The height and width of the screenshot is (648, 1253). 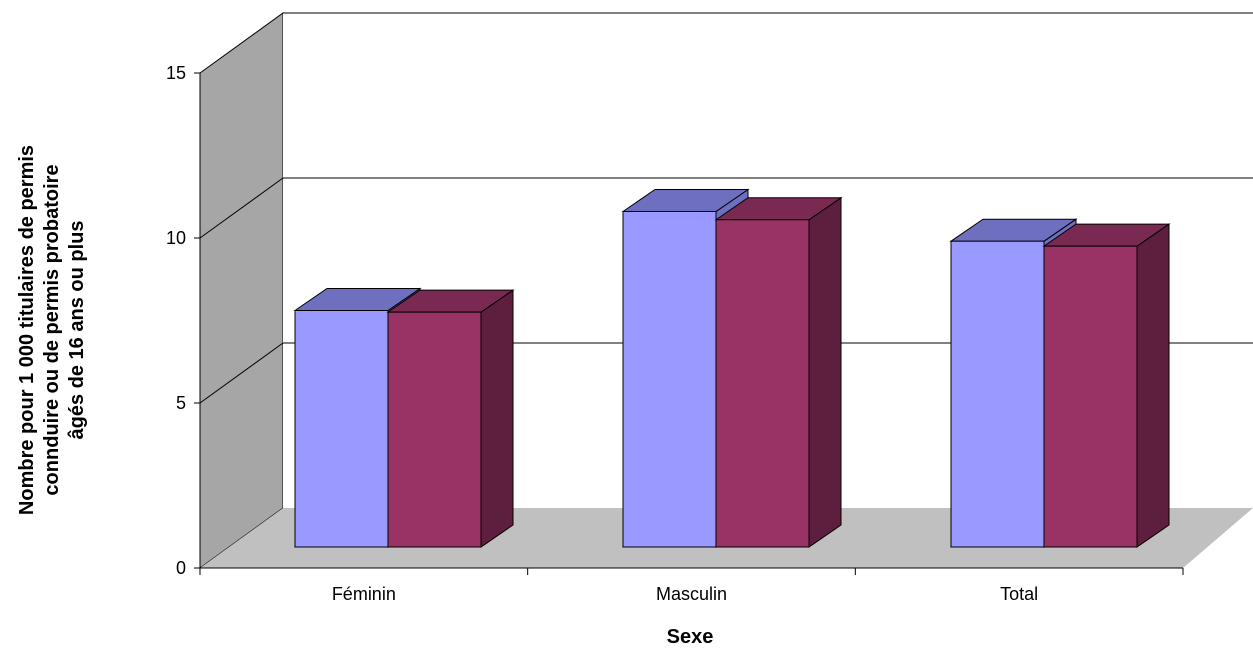 What do you see at coordinates (691, 594) in the screenshot?
I see `x-tick-label: Masculin` at bounding box center [691, 594].